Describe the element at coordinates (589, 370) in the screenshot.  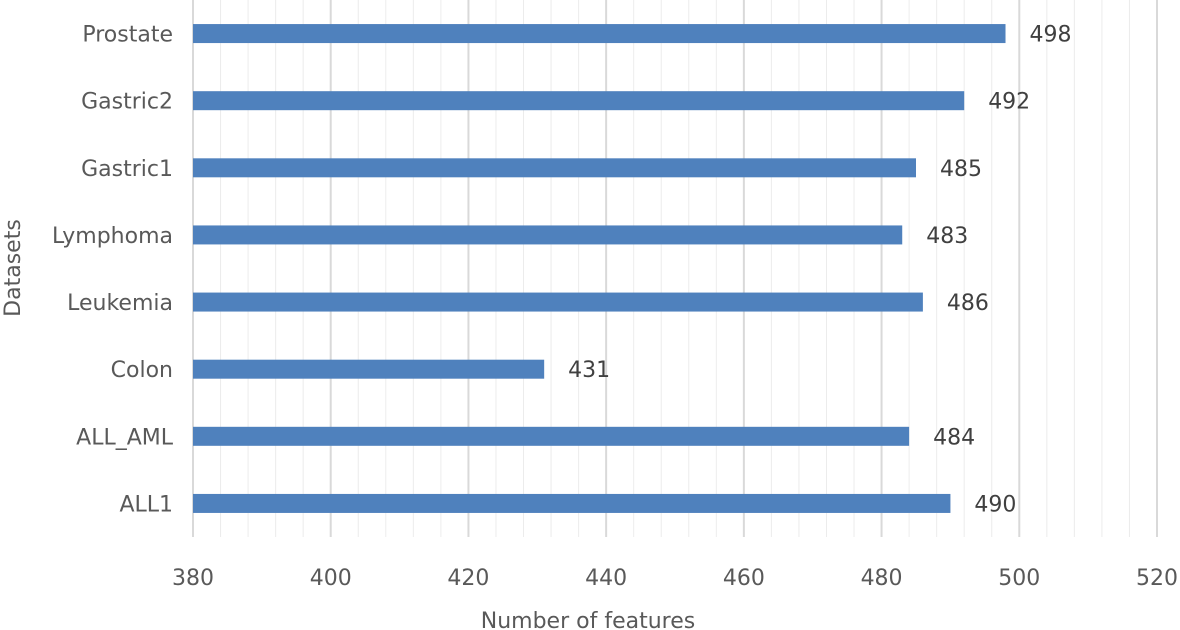
I see `data-label: 431` at that location.